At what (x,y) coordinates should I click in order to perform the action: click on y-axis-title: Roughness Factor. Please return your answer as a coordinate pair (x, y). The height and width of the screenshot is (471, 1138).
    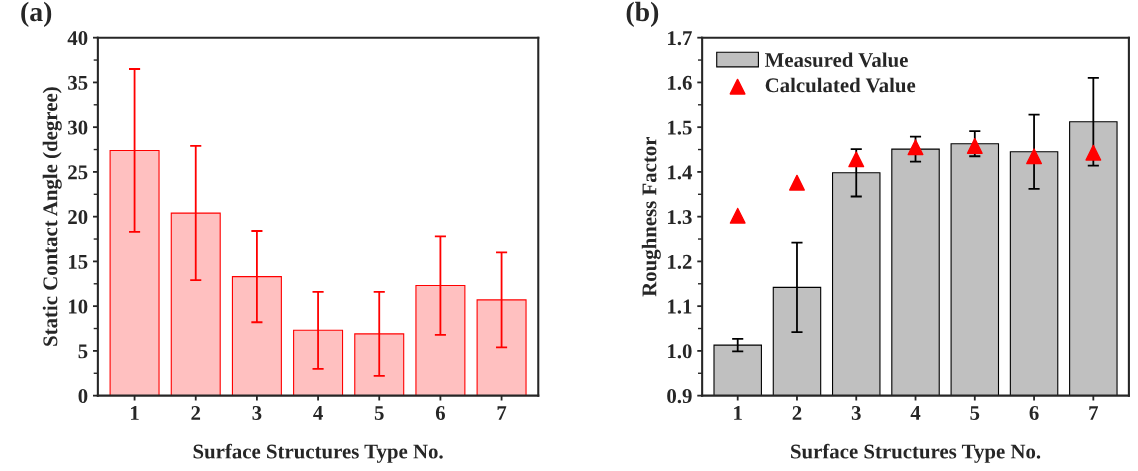
    Looking at the image, I should click on (651, 216).